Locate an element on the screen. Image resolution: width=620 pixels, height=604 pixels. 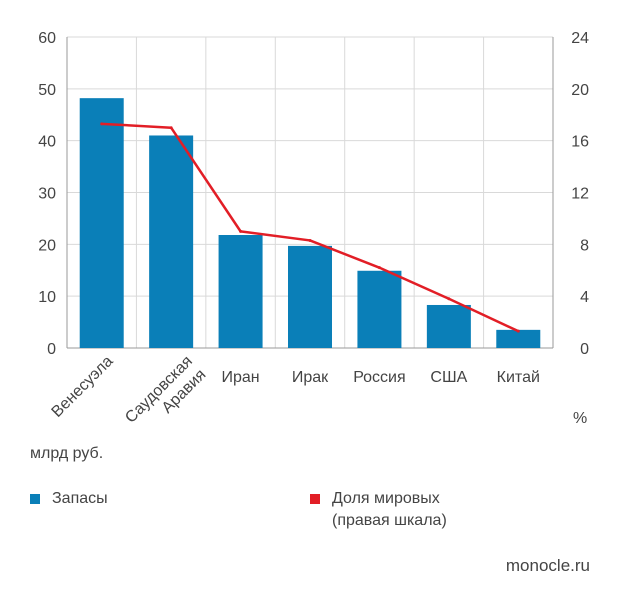
legend-label-share: Доля мировых (правая шкала) is located at coordinates (389, 510).